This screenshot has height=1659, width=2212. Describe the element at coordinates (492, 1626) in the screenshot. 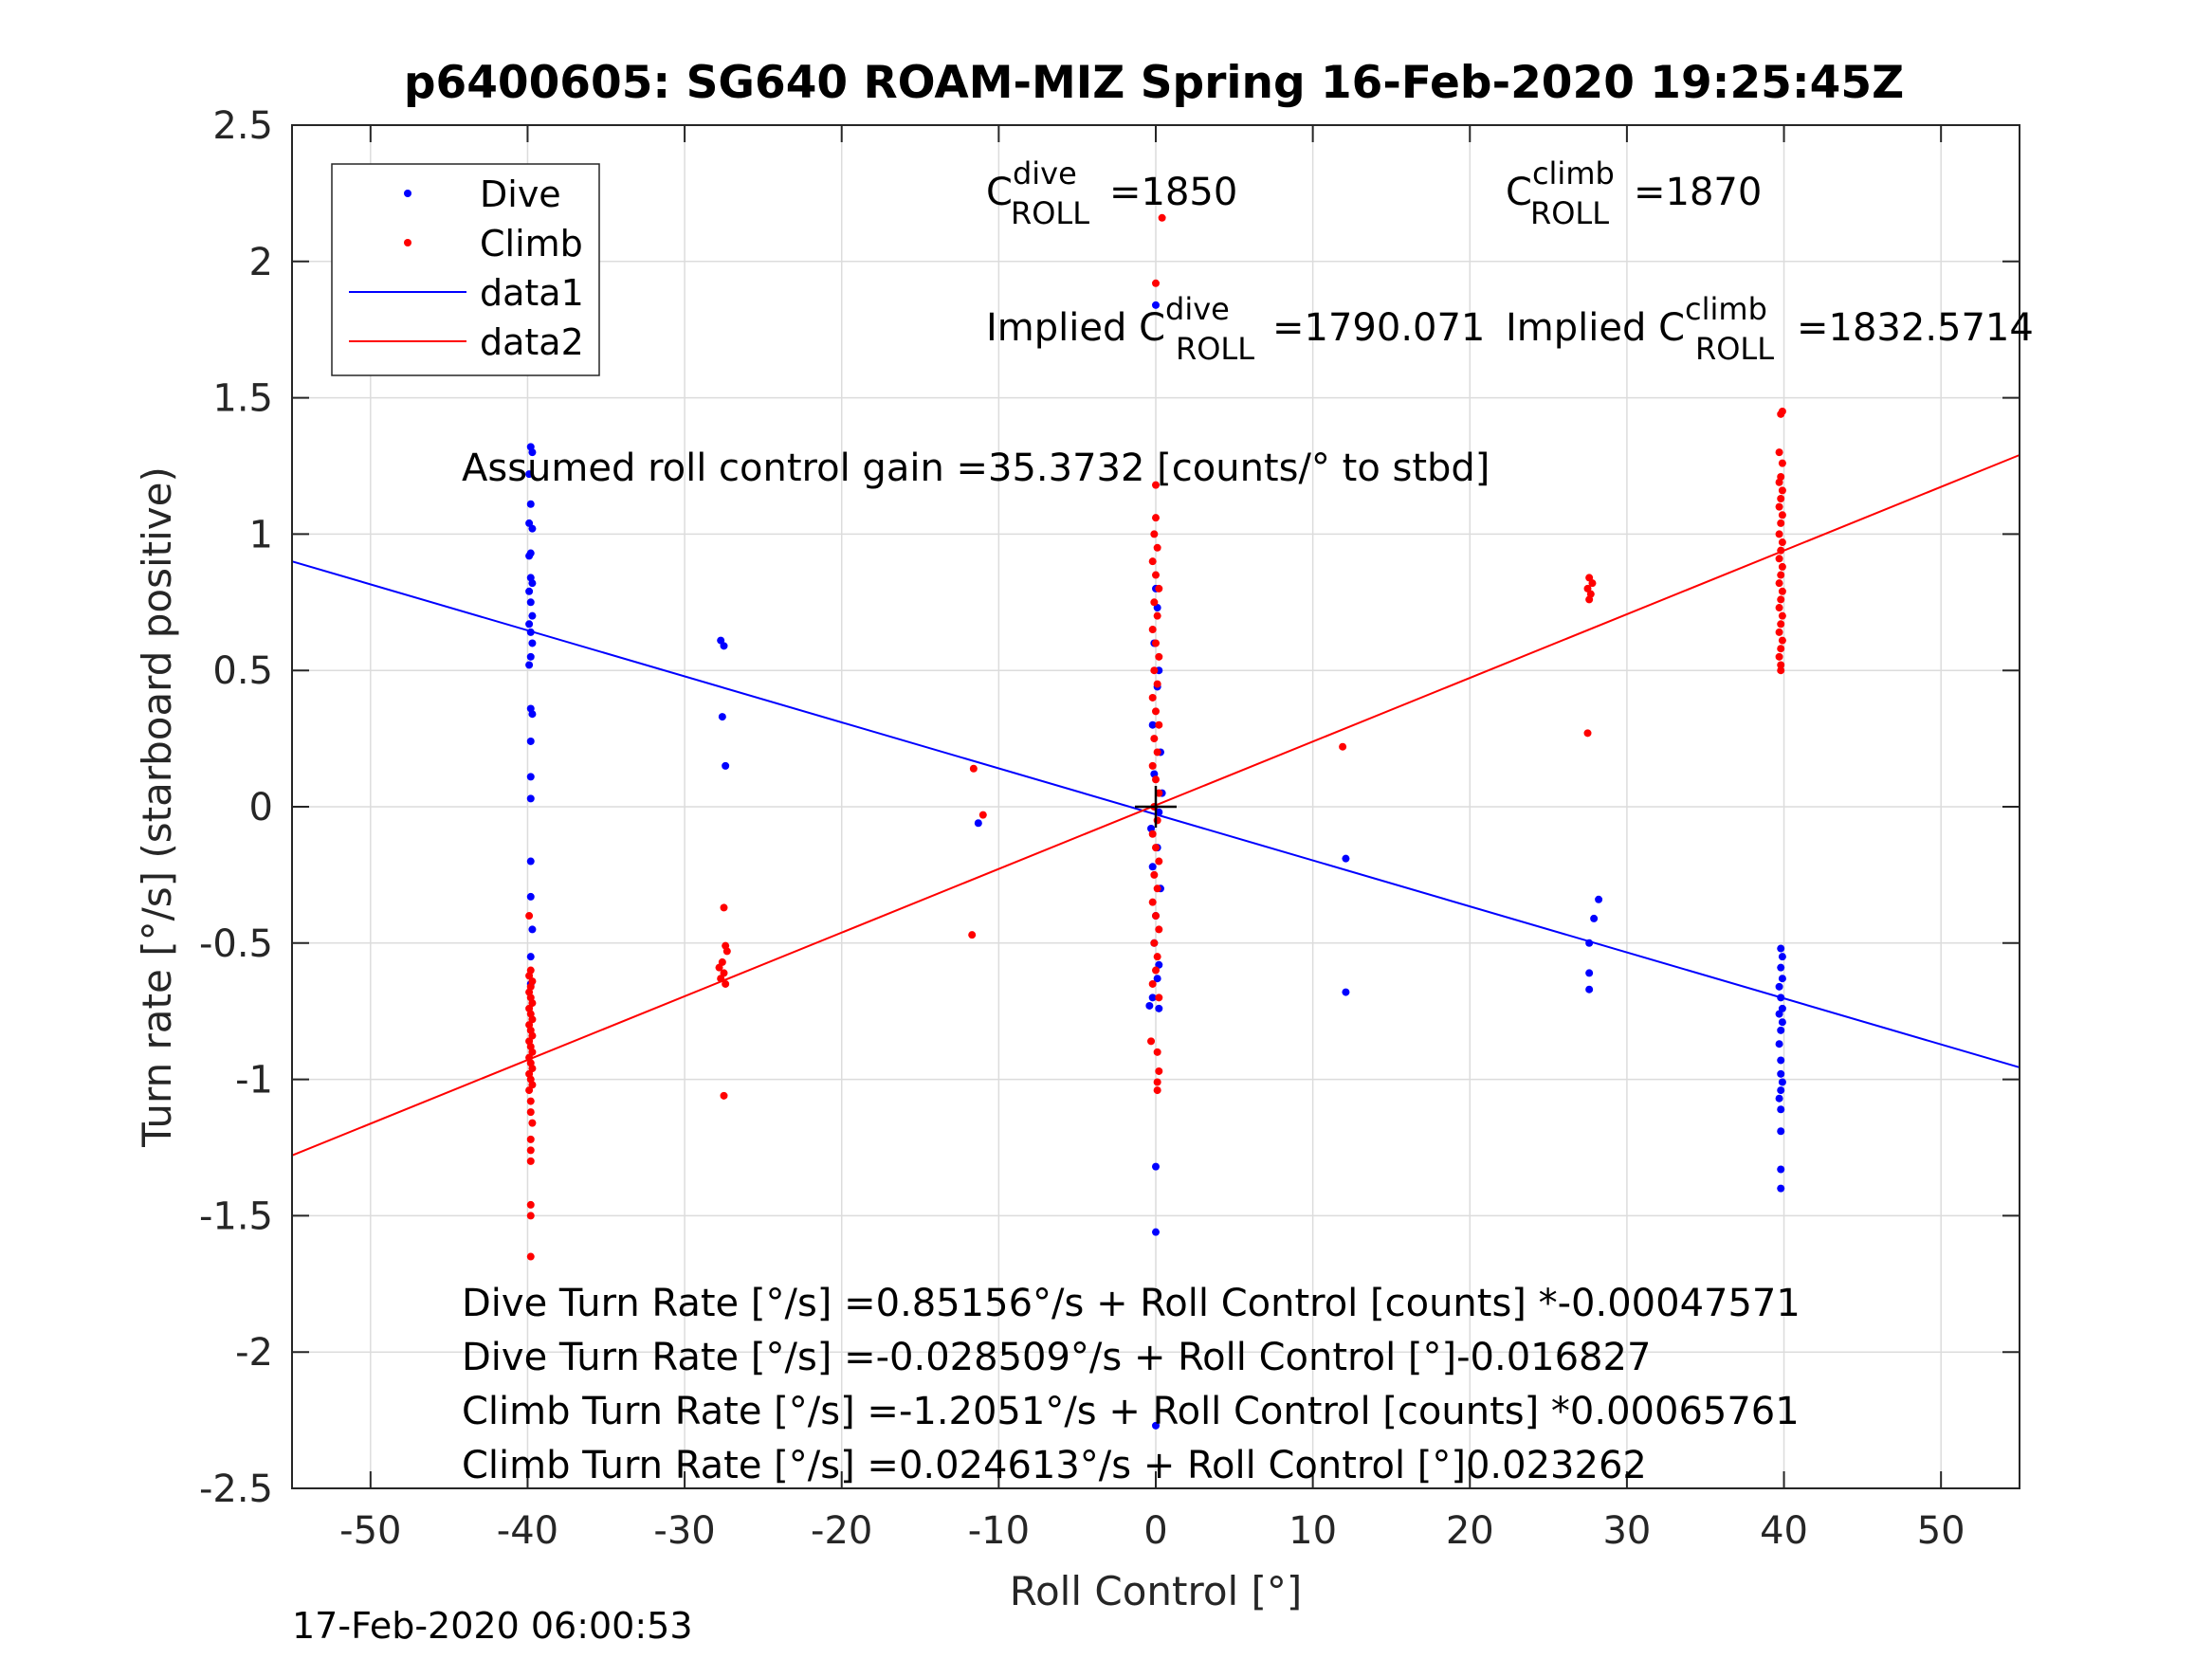

I see `footer-timestamp: 17-Feb-2020 06:00:53` at that location.